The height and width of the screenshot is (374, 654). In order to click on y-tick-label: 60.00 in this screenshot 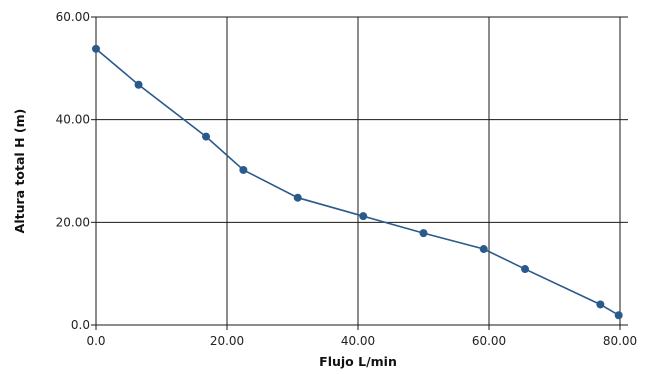, I will do `click(73, 17)`.